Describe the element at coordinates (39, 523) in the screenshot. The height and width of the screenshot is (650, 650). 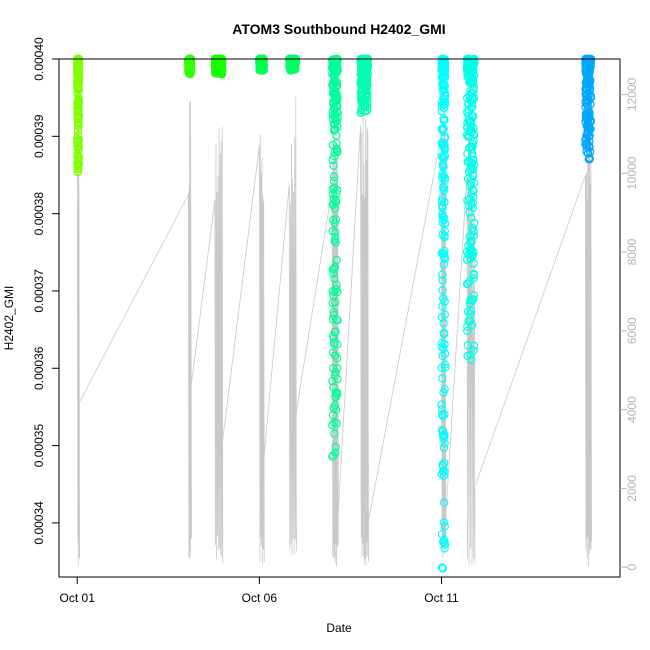
I see `y-tick-label: 0.00034` at that location.